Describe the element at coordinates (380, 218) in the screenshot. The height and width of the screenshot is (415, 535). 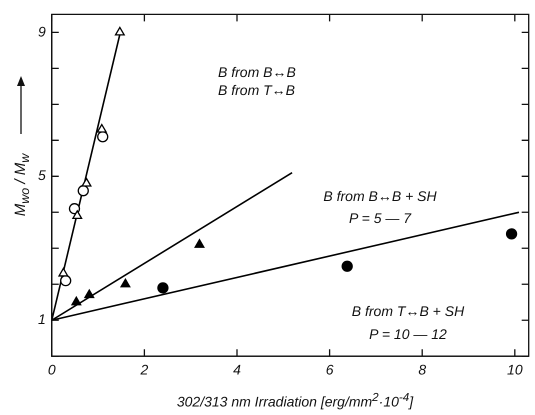
I see `annotation: P = 5 — 7` at that location.